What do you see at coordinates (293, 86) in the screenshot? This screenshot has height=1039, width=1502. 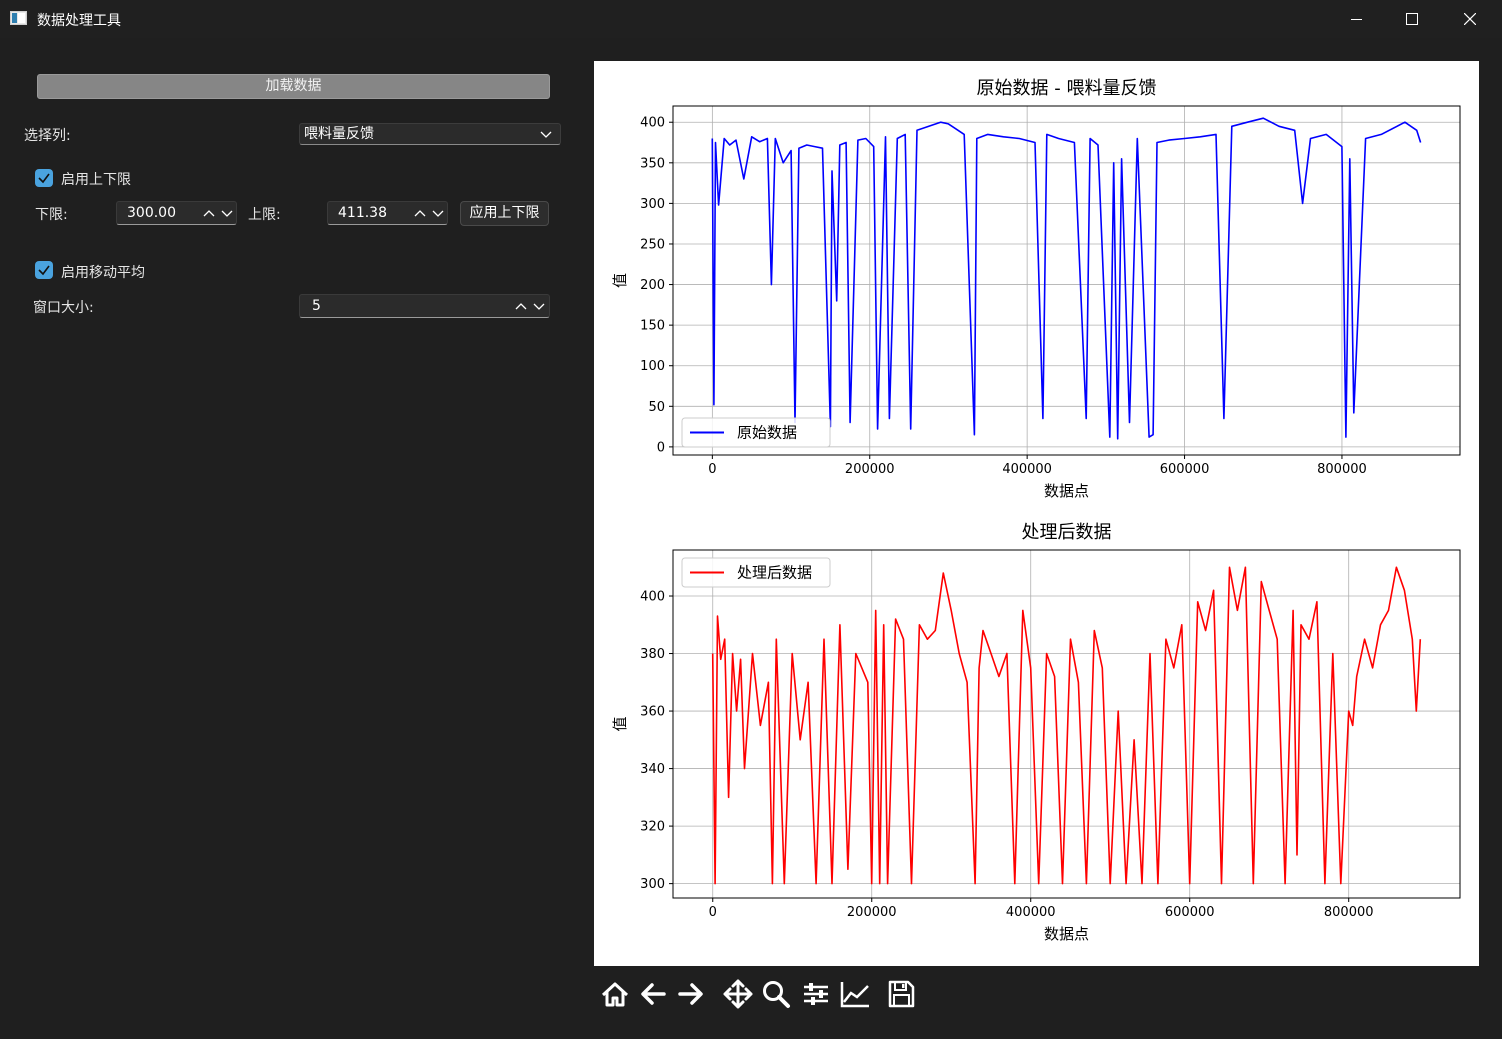 I see `load-data-button: 加载数据` at bounding box center [293, 86].